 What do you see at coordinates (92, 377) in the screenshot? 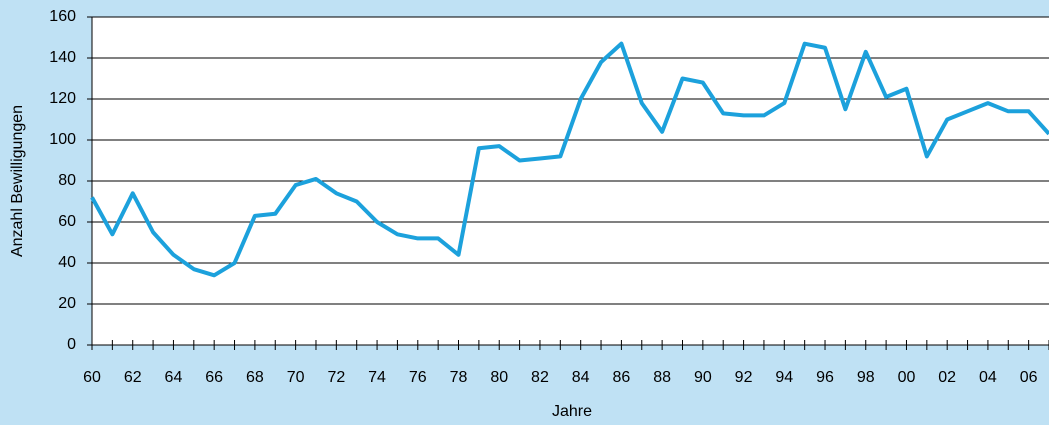
I see `x-tick-label: 60` at bounding box center [92, 377].